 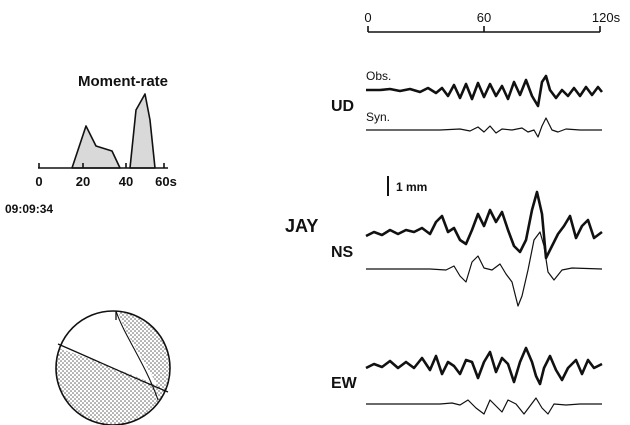 What do you see at coordinates (484, 406) in the screenshot?
I see `trace-ew-synthetic` at bounding box center [484, 406].